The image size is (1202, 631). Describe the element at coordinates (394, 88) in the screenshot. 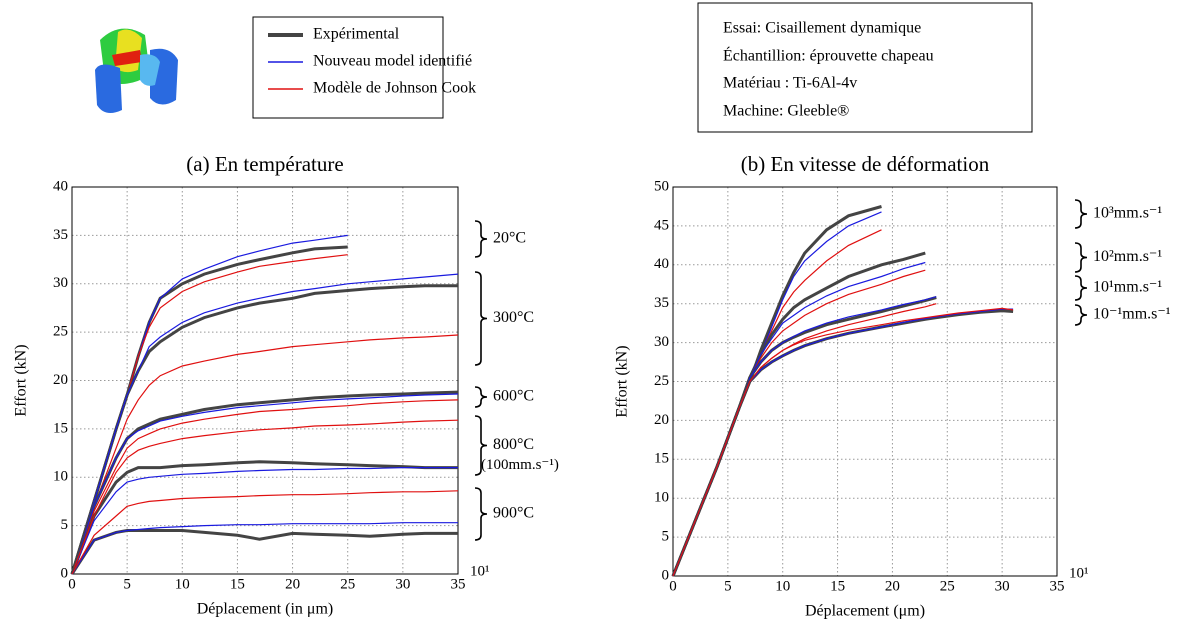

I see `legend-label: Modèle de Johnson Cook` at that location.